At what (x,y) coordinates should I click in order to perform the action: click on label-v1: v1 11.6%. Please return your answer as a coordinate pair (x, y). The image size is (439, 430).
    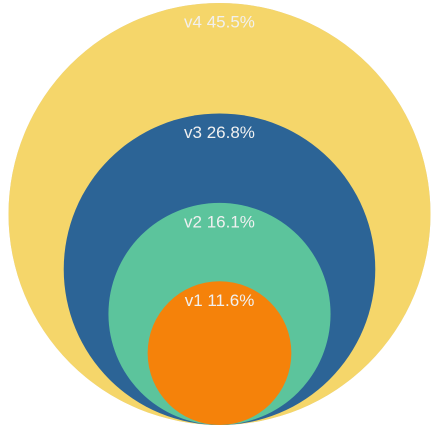
    Looking at the image, I should click on (220, 300).